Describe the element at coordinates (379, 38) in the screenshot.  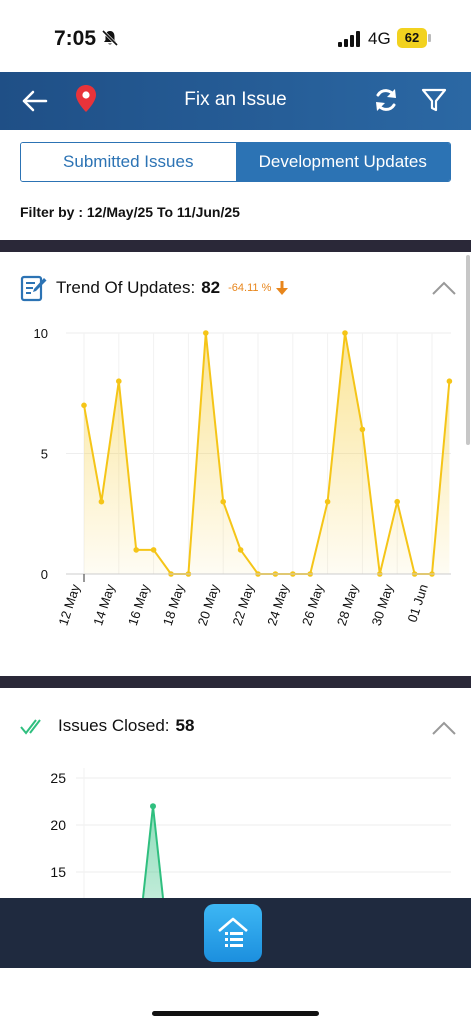
I see `network-label: 4G` at that location.